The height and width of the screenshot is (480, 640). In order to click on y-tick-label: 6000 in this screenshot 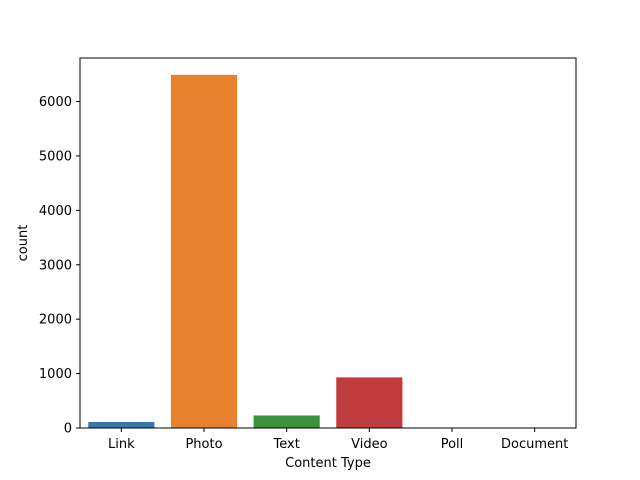, I will do `click(55, 102)`.